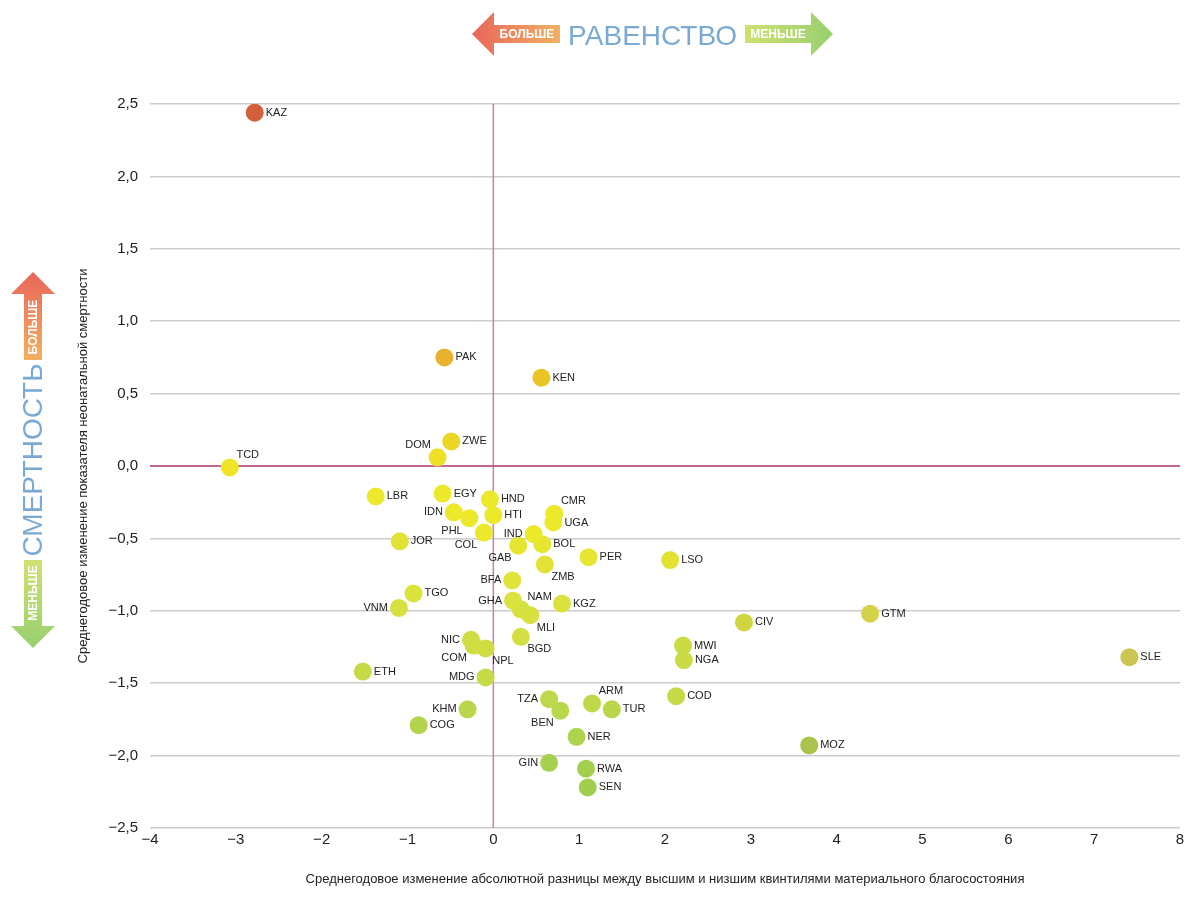  What do you see at coordinates (83, 466) in the screenshot?
I see `y-axis-title: Среднегодовое изменение показателя неонатальной смертности` at bounding box center [83, 466].